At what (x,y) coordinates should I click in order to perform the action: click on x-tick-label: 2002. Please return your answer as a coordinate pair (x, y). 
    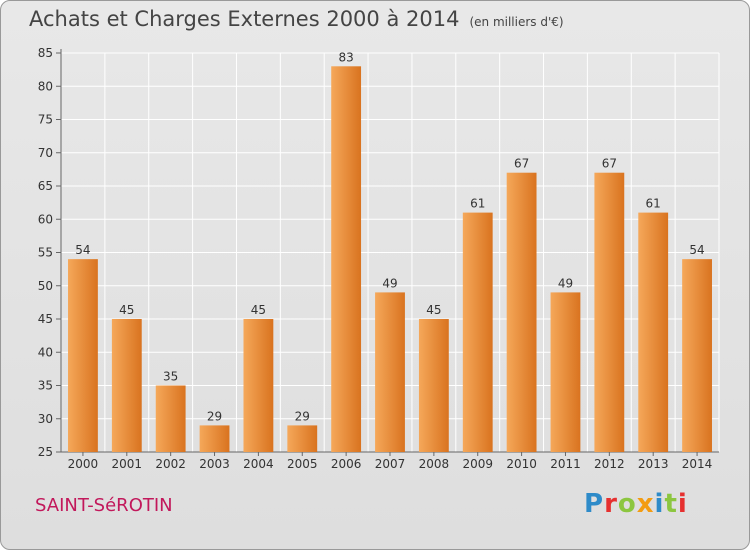
    Looking at the image, I should click on (170, 464).